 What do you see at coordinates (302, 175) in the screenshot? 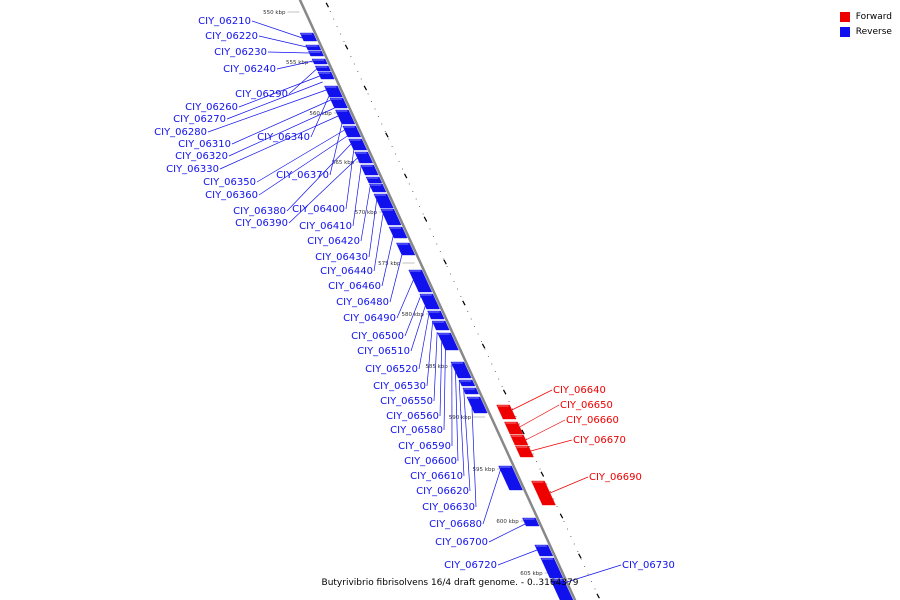
I see `gene-label: CIY_06370` at bounding box center [302, 175].